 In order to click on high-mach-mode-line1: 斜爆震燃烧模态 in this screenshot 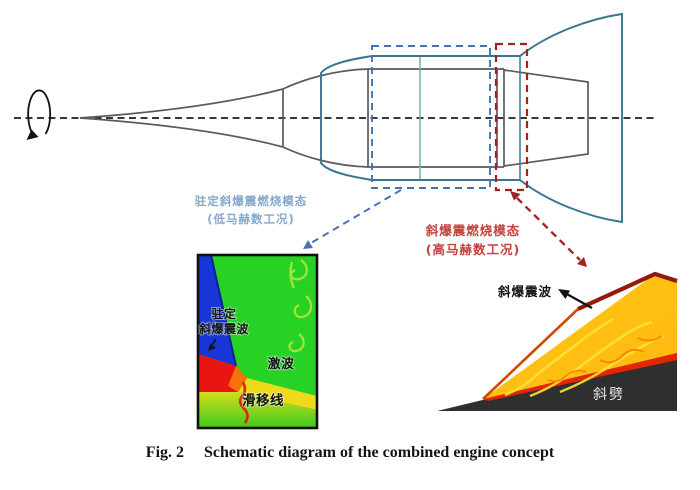, I will do `click(473, 230)`.